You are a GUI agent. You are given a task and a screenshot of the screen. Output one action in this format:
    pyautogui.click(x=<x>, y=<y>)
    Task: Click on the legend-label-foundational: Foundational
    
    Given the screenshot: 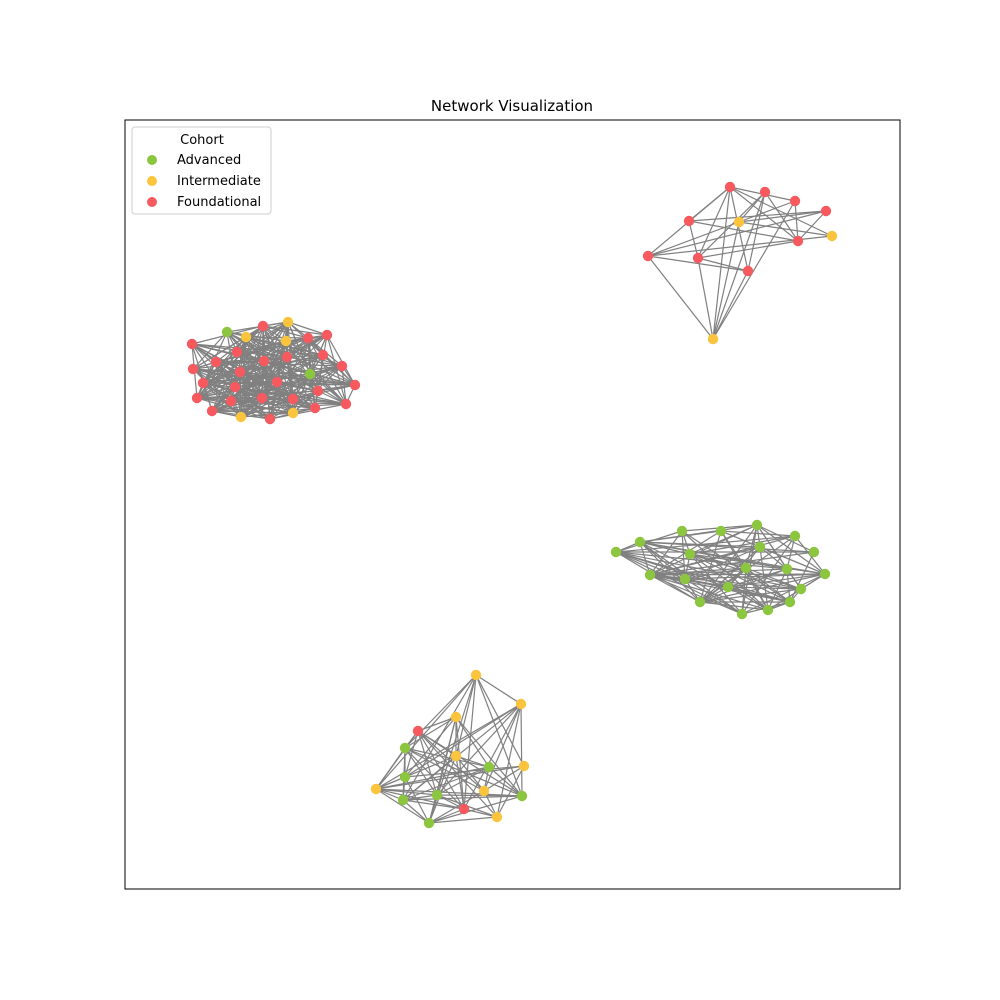 What is the action you would take?
    pyautogui.click(x=219, y=202)
    